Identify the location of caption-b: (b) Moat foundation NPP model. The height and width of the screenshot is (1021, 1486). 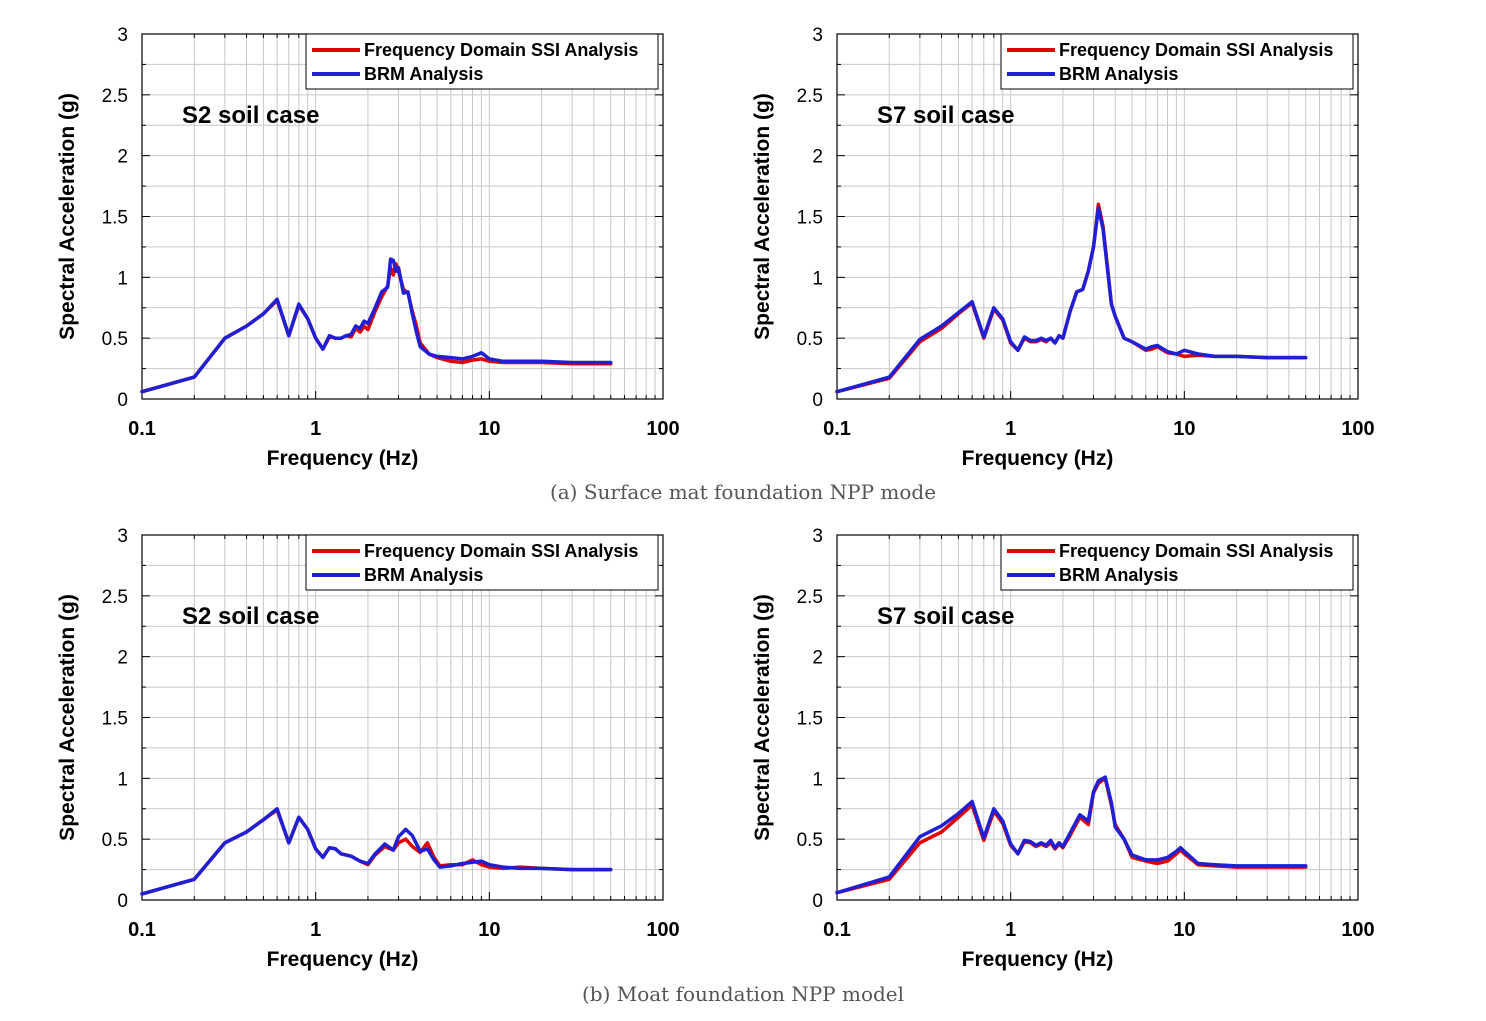
(743, 994).